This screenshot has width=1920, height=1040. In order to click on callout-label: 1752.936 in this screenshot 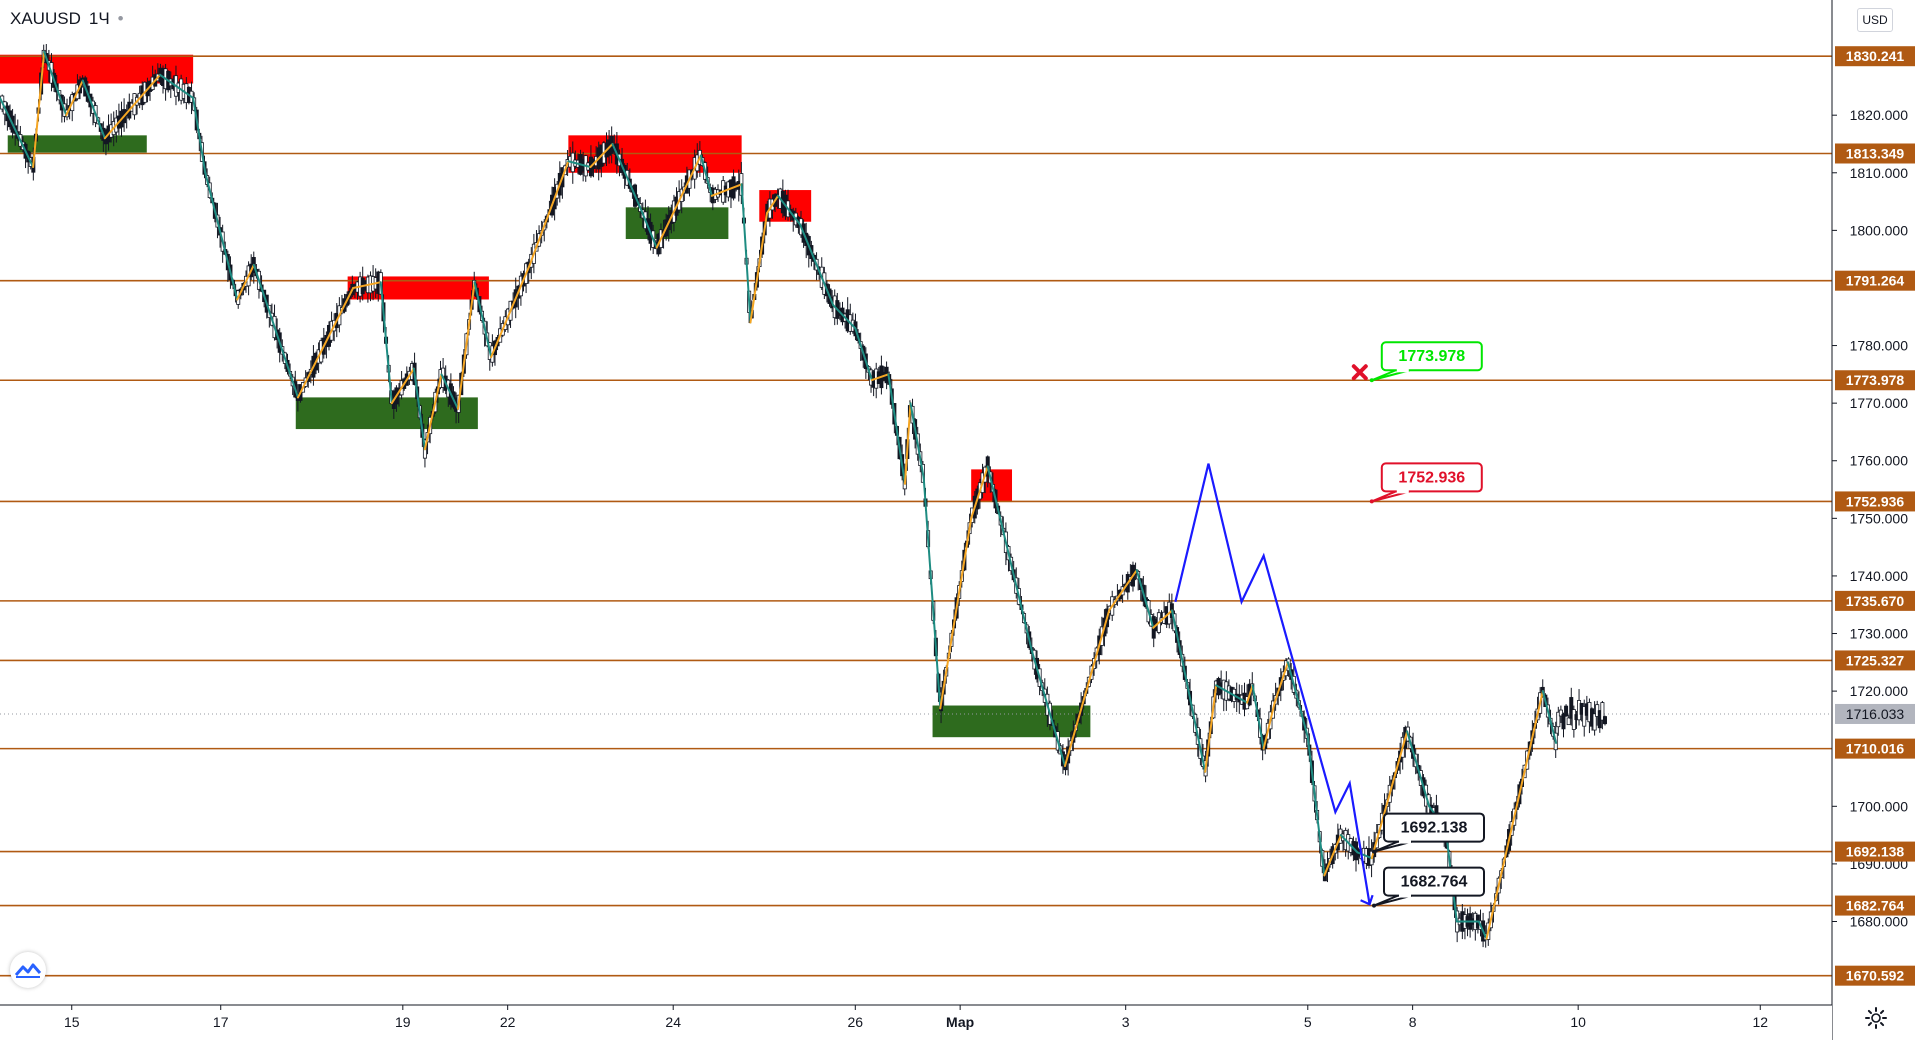, I will do `click(1431, 477)`.